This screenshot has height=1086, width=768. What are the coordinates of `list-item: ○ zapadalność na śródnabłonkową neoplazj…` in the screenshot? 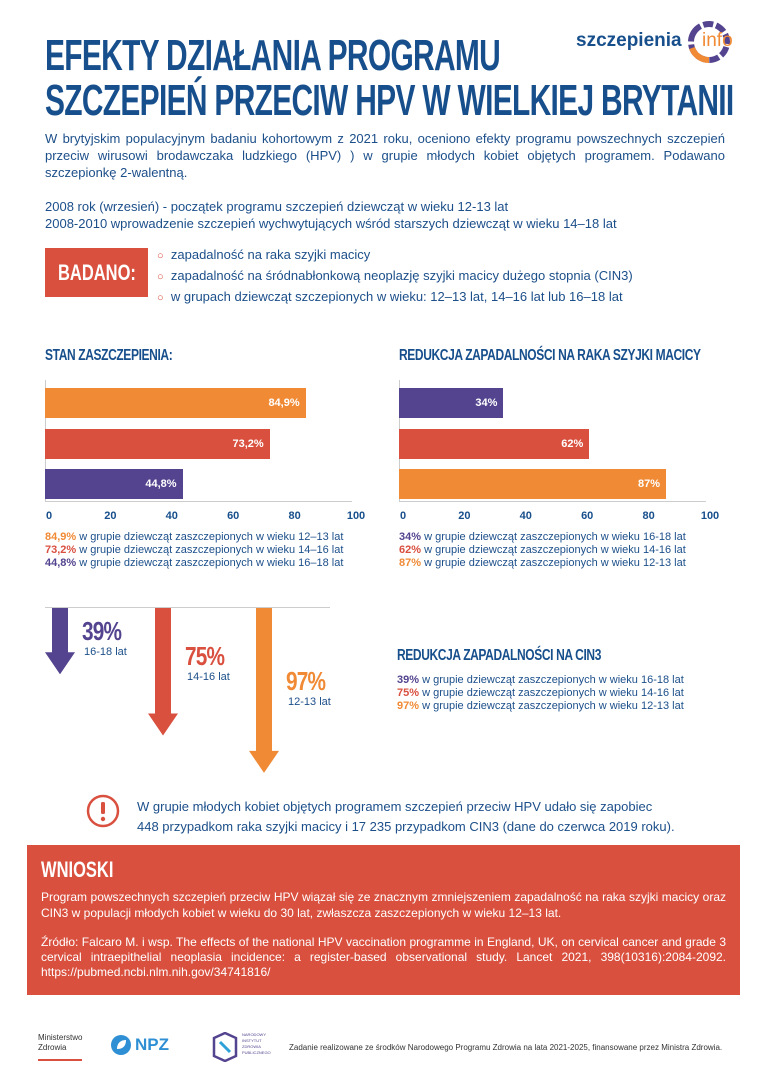 It's located at (395, 275).